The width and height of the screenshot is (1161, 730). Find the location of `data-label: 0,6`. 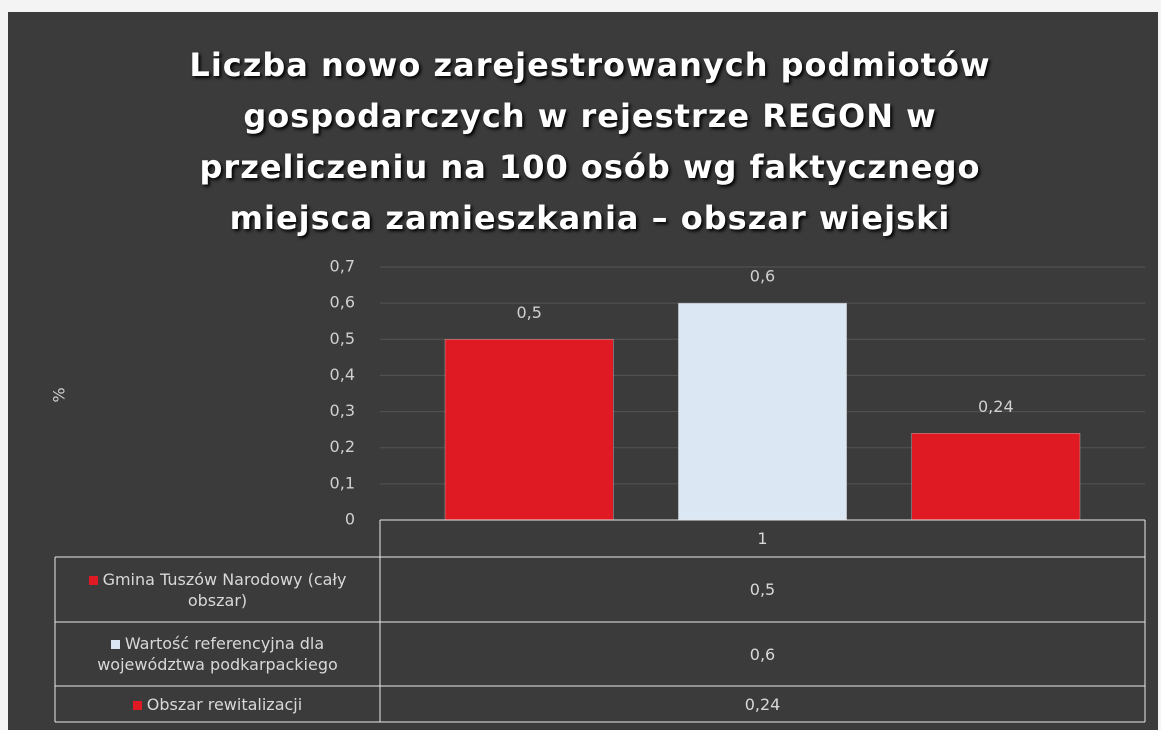

data-label: 0,6 is located at coordinates (762, 276).